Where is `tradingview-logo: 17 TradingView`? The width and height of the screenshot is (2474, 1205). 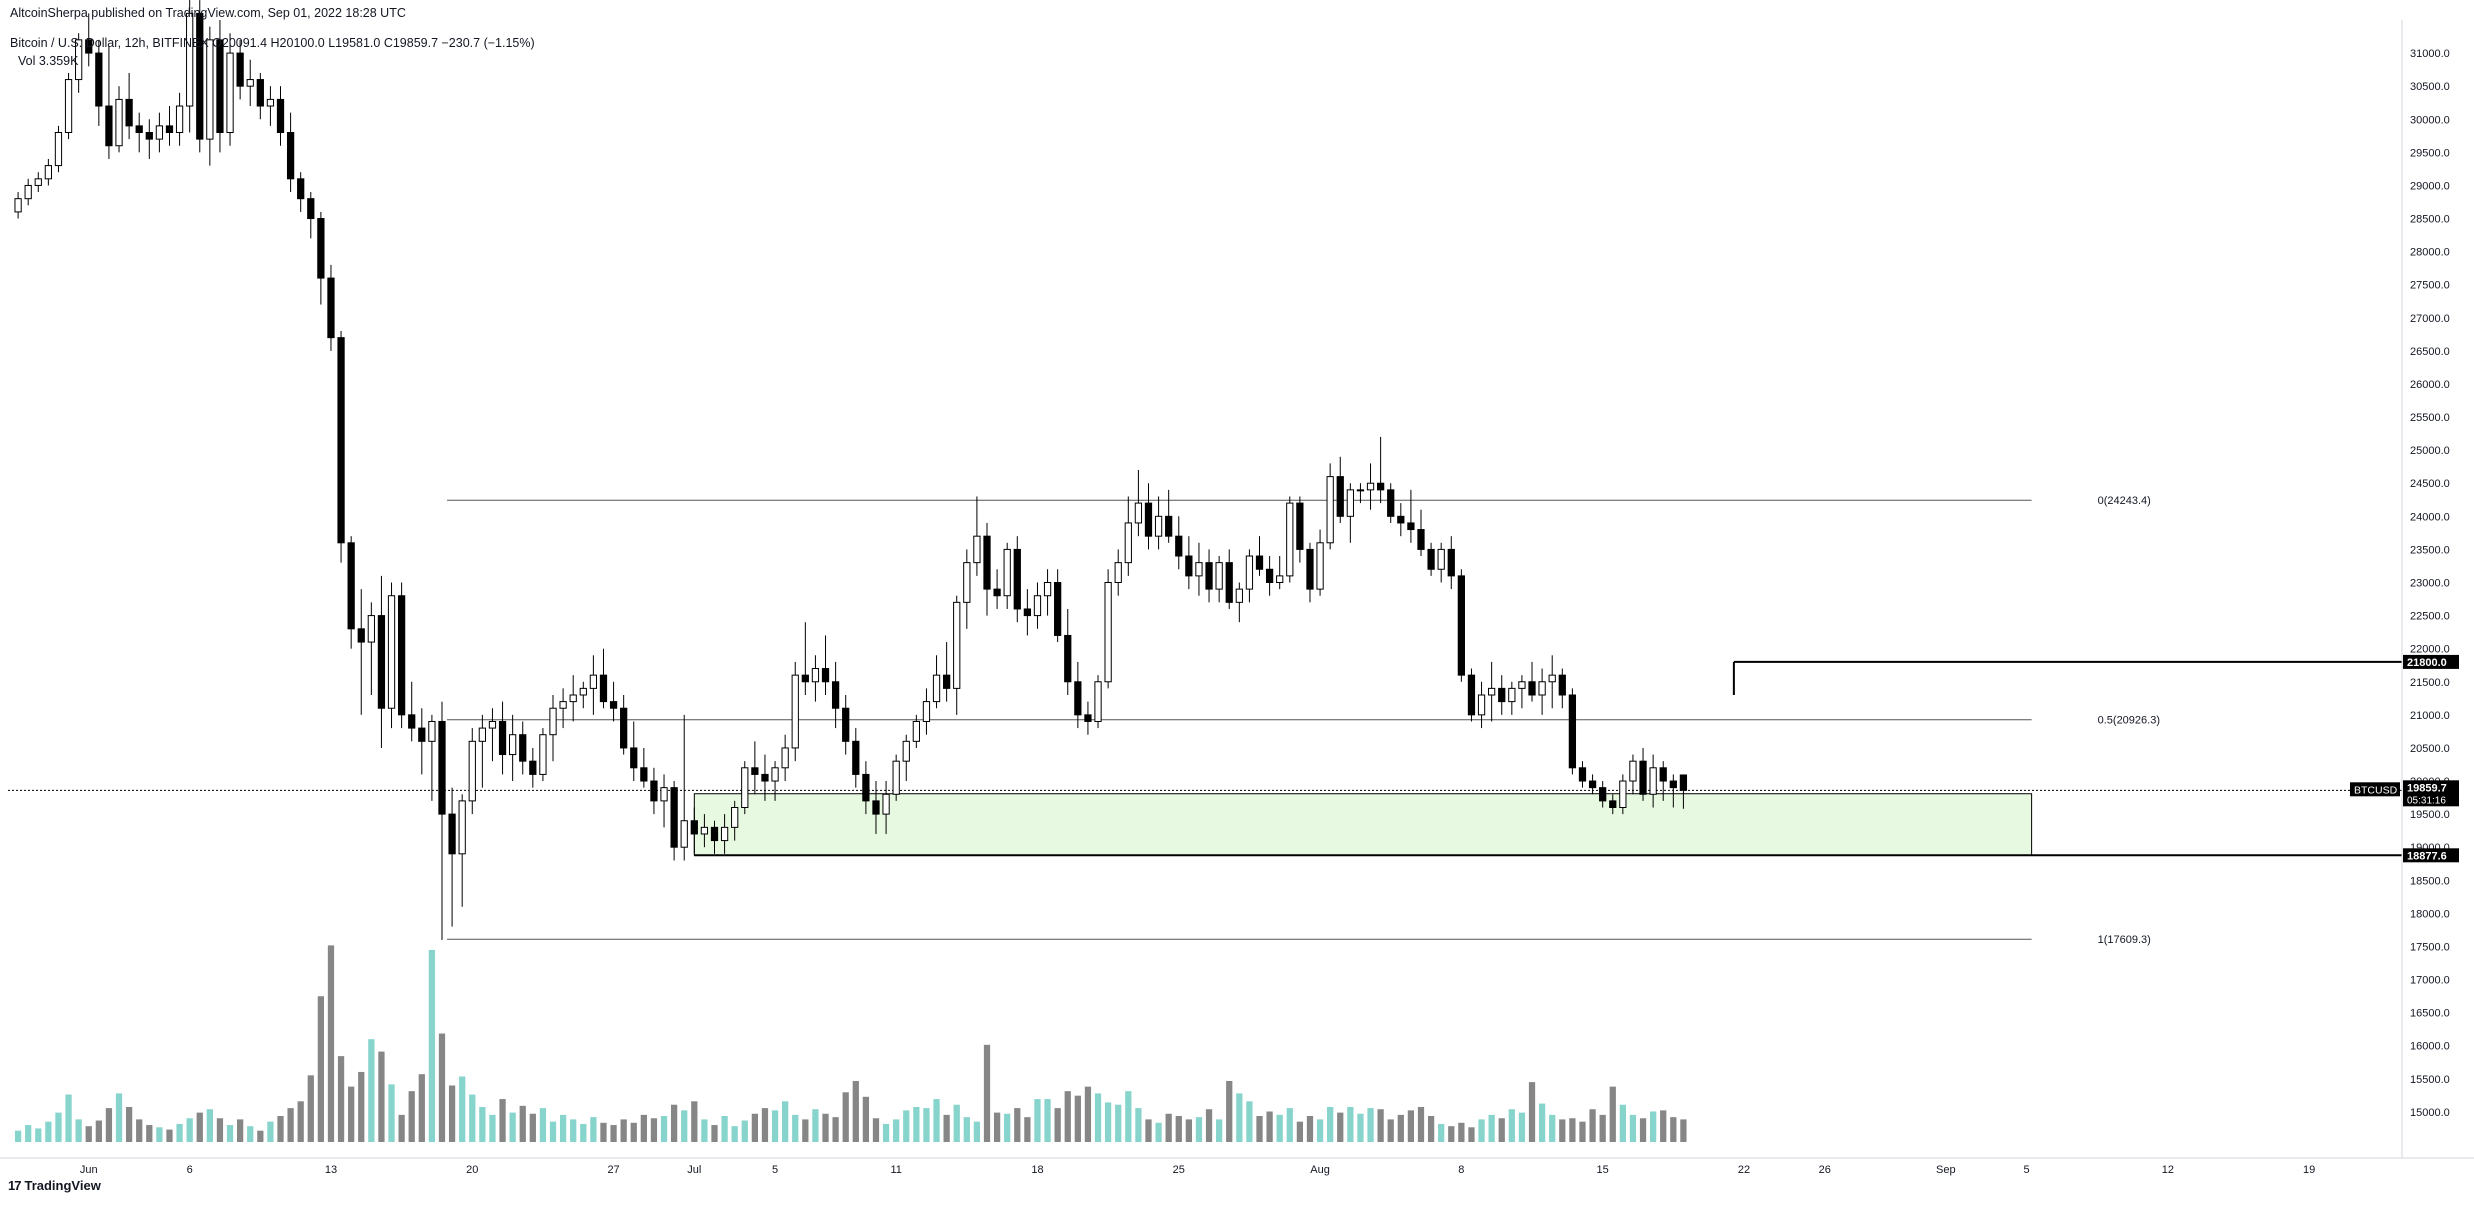
tradingview-logo: 17 TradingView is located at coordinates (54, 1185).